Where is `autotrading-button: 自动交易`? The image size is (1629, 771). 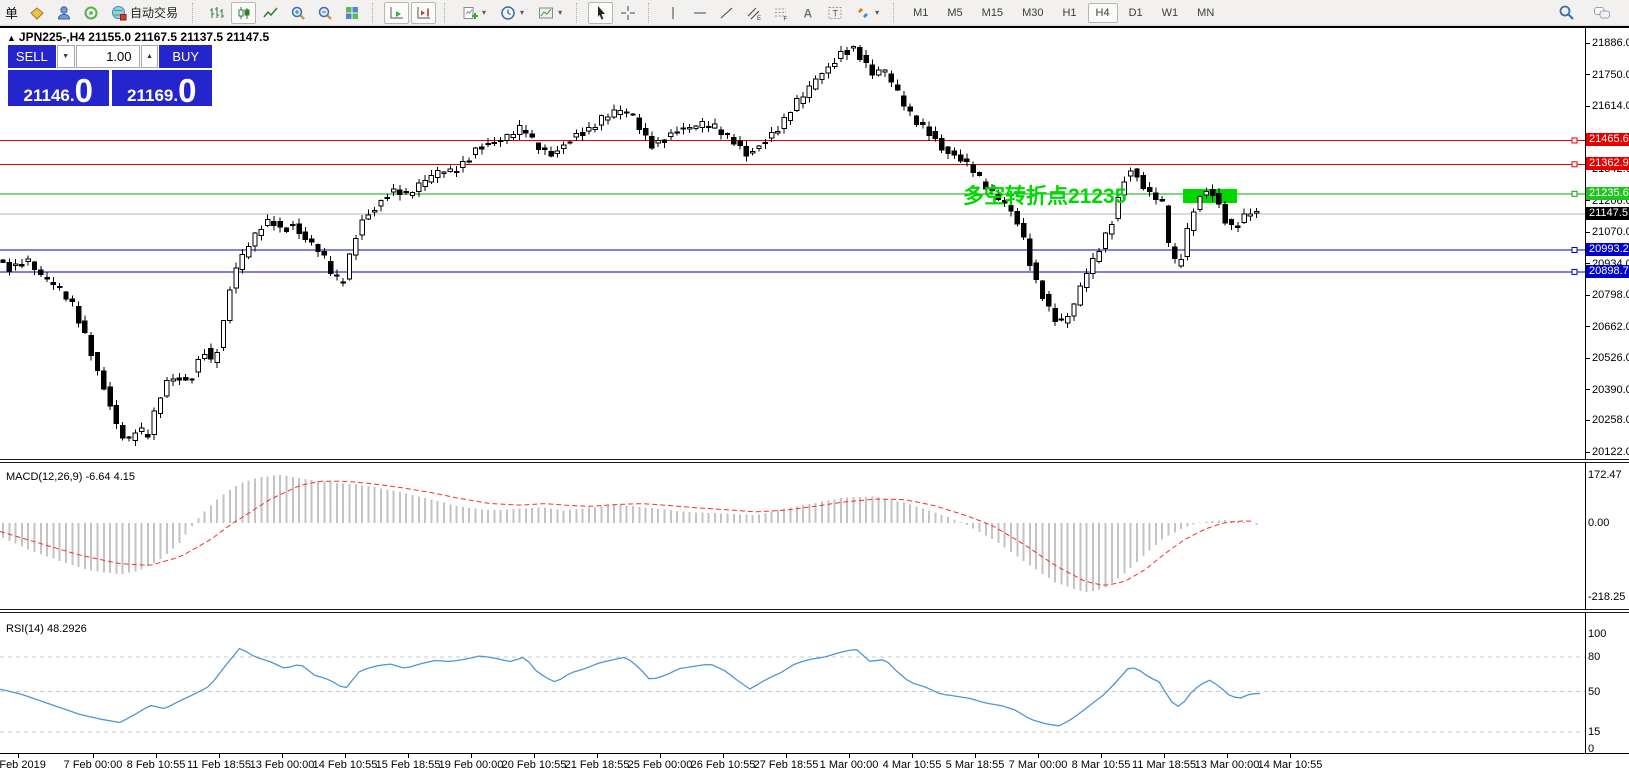 autotrading-button: 自动交易 is located at coordinates (144, 13).